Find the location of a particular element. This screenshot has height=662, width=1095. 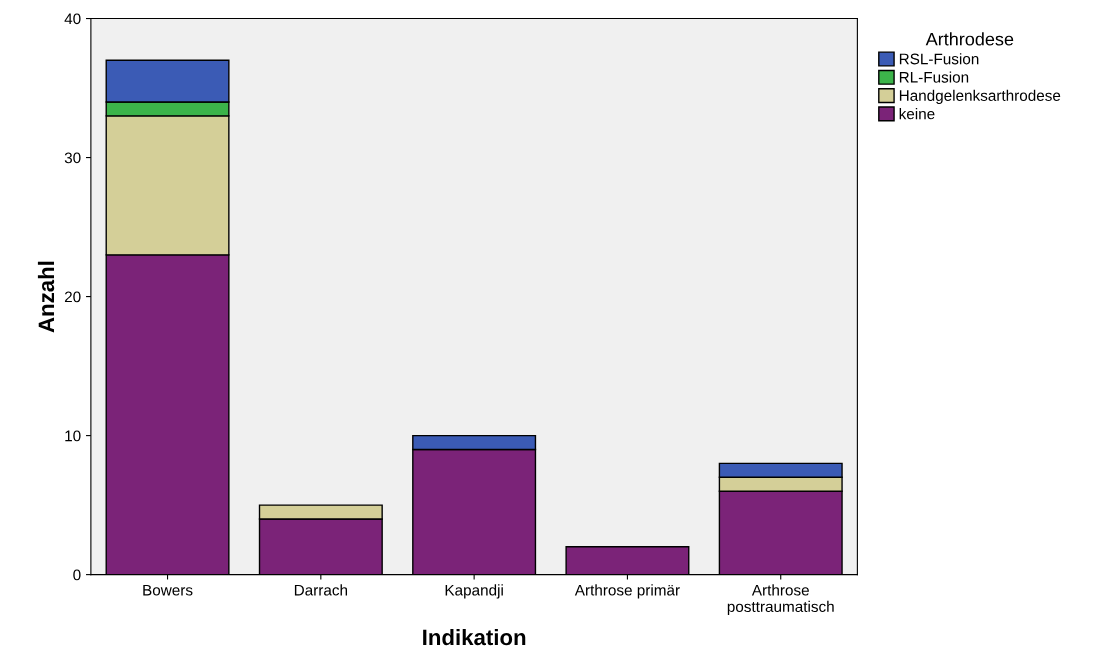

y-axis-title: Anzahl is located at coordinates (46, 297).